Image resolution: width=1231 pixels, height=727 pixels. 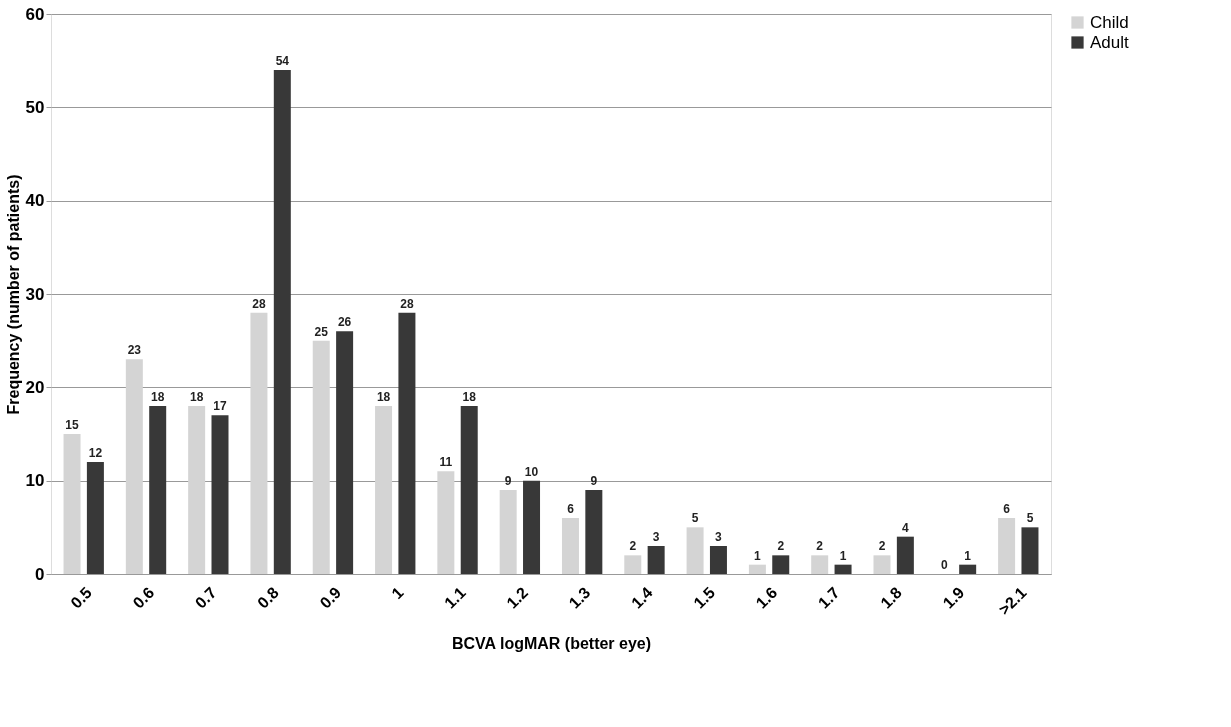 What do you see at coordinates (344, 322) in the screenshot?
I see `data-label: 26` at bounding box center [344, 322].